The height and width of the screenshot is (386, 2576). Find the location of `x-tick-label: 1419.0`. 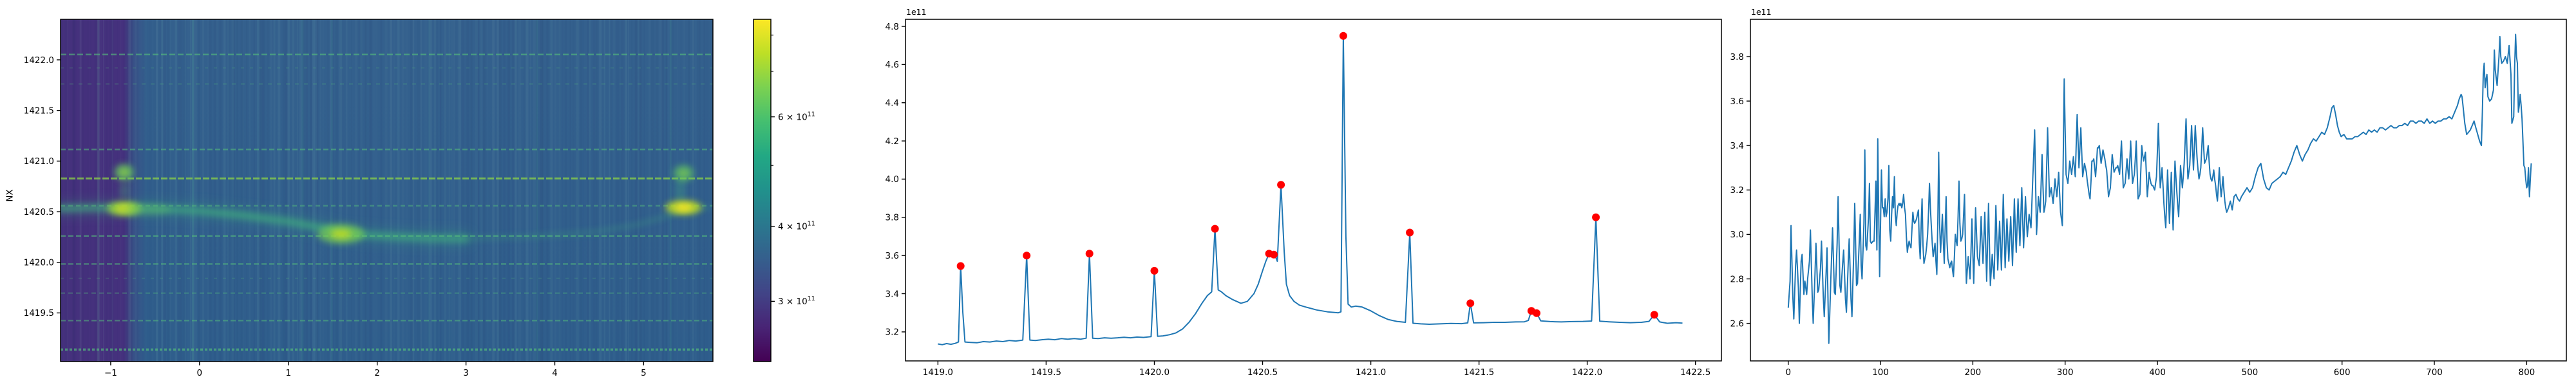

x-tick-label: 1419.0 is located at coordinates (938, 372).